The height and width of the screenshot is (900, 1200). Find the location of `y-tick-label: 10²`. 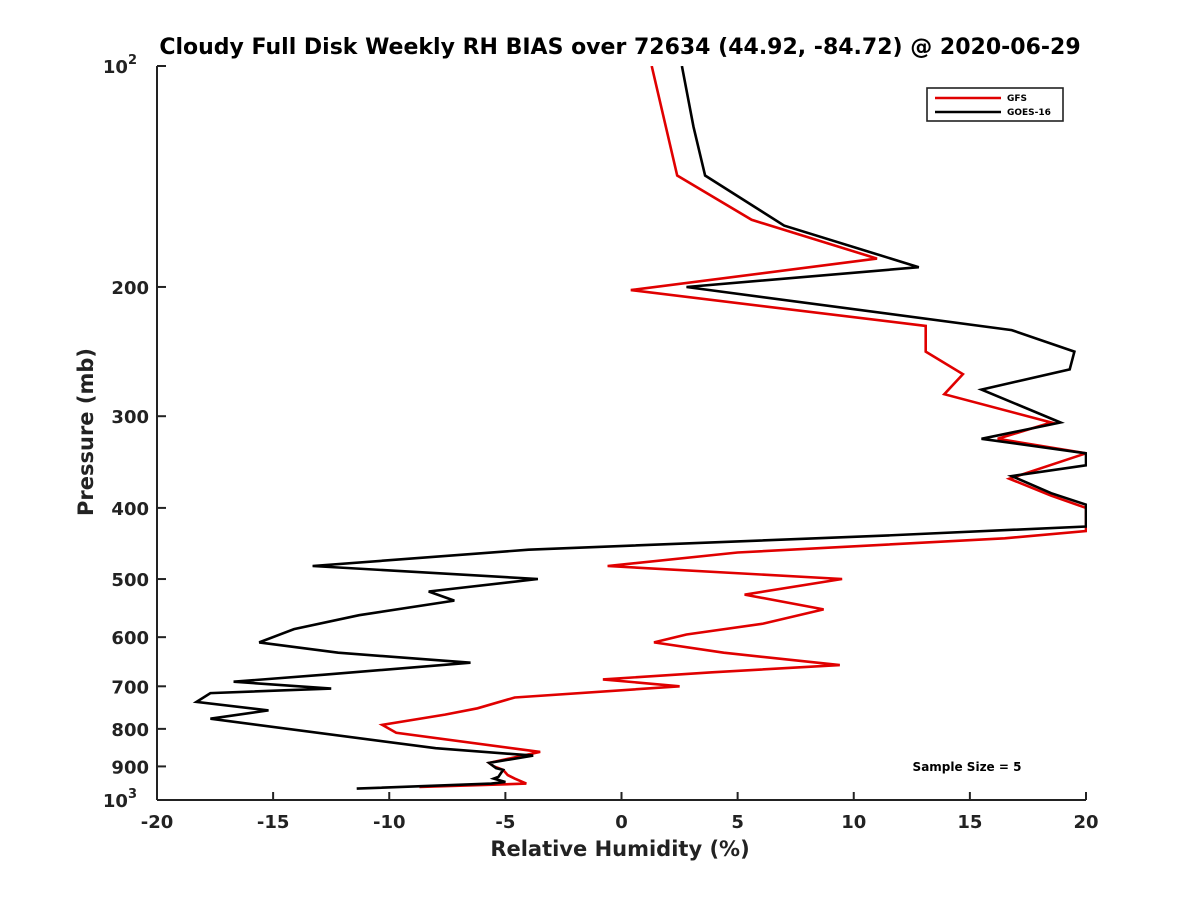

y-tick-label: 10² is located at coordinates (120, 65).